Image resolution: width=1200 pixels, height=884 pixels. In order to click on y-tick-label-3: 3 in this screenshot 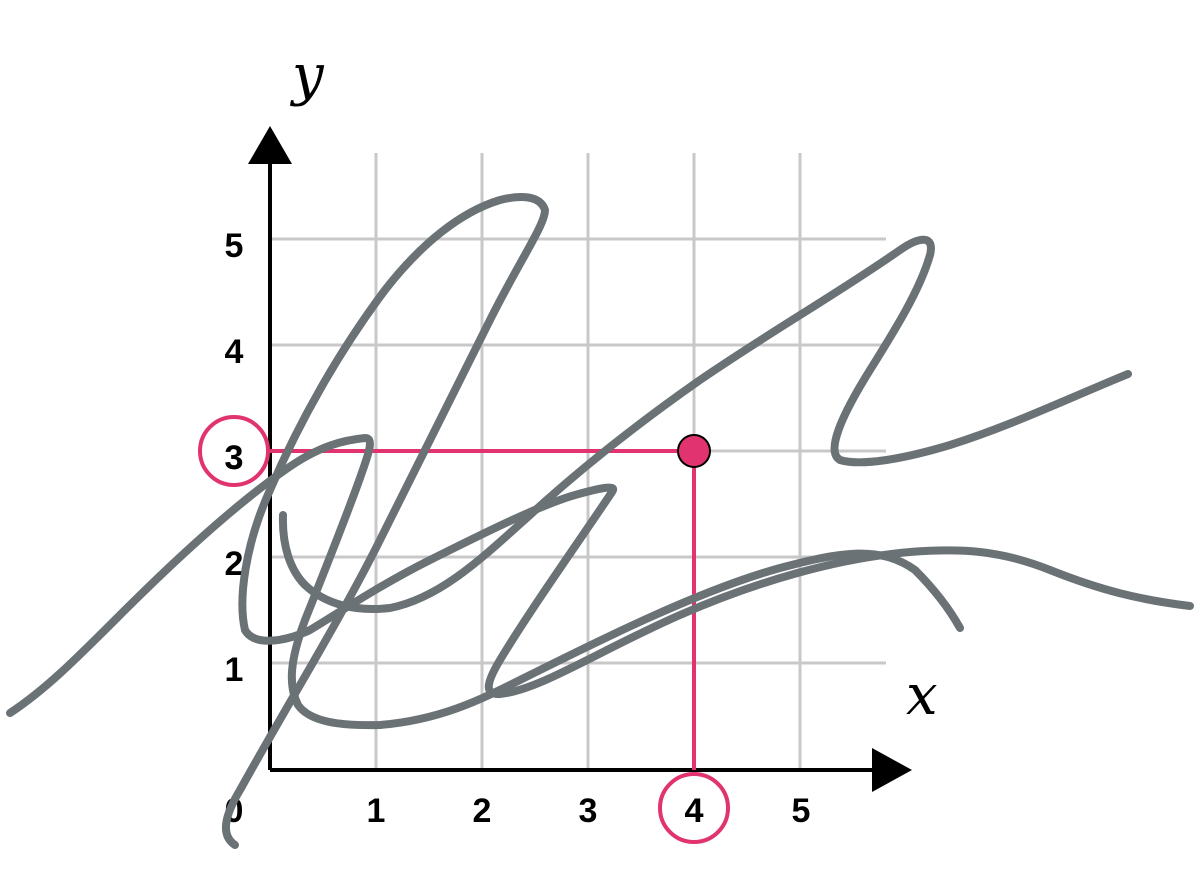, I will do `click(234, 458)`.